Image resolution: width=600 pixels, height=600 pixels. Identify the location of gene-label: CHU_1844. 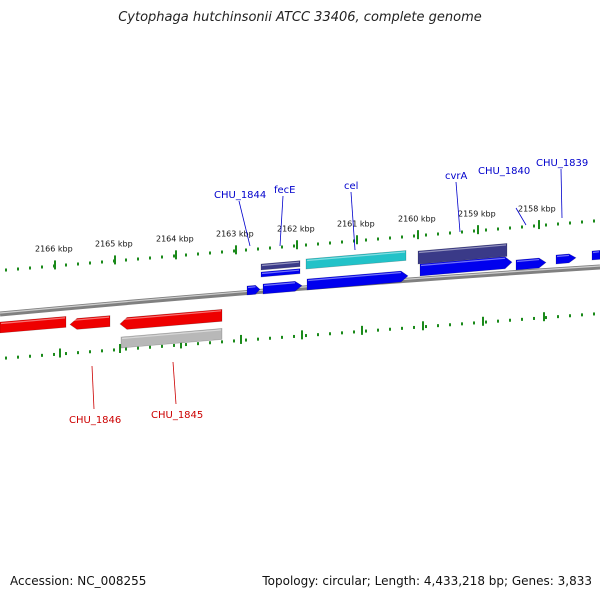
(240, 195).